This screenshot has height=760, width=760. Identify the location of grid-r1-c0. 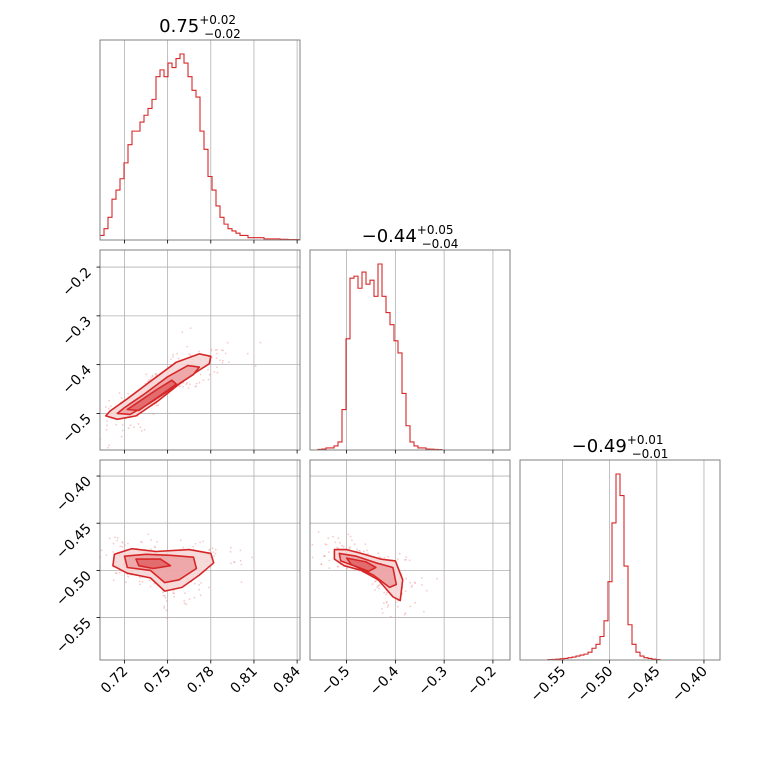
(200, 350).